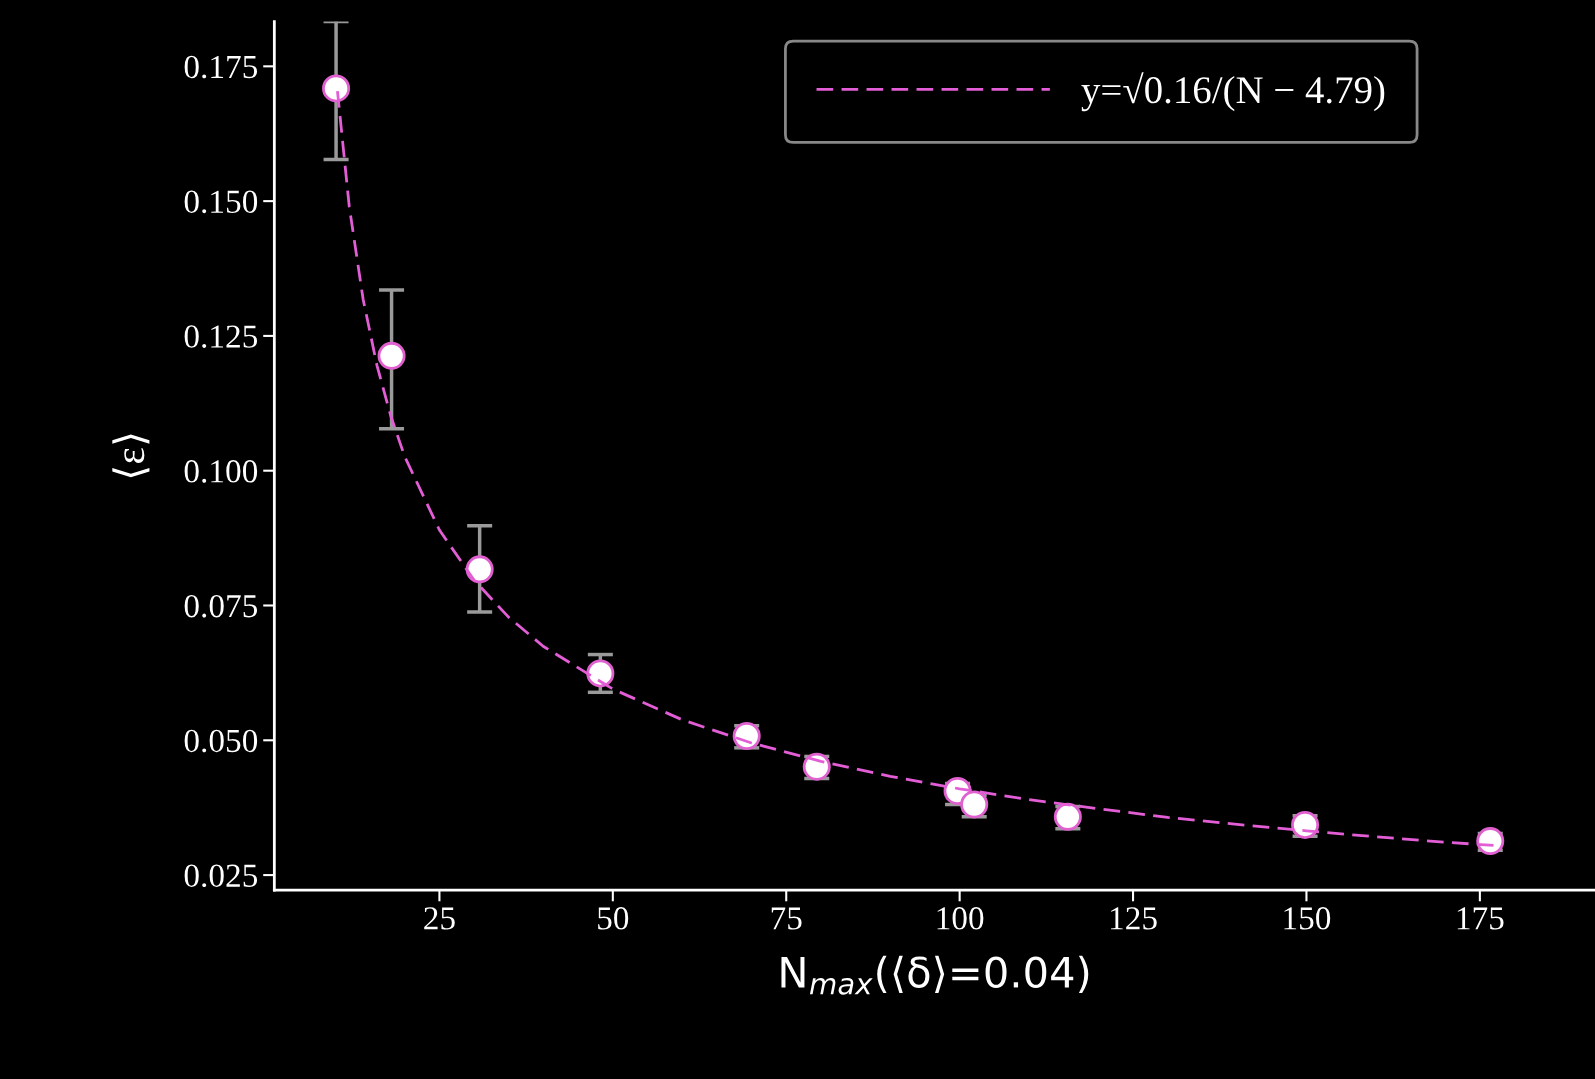 Image resolution: width=1595 pixels, height=1079 pixels. I want to click on y-tick-label: 0.175, so click(221, 67).